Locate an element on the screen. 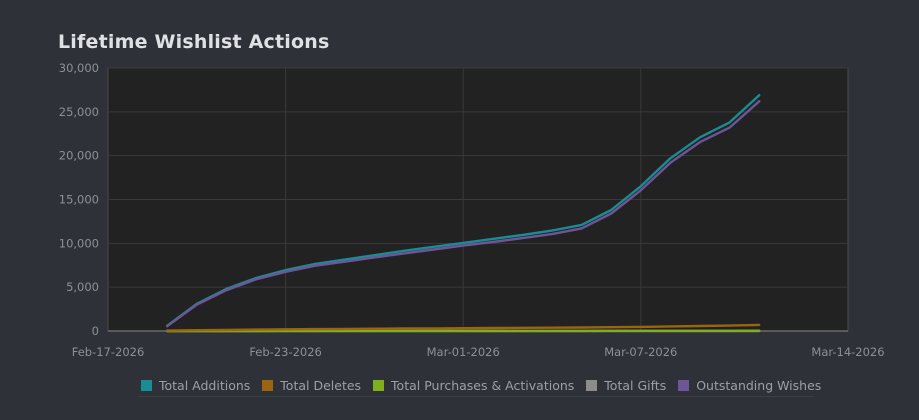 This screenshot has width=919, height=420. legend-item-total-deletes: Total Deletes is located at coordinates (310, 385).